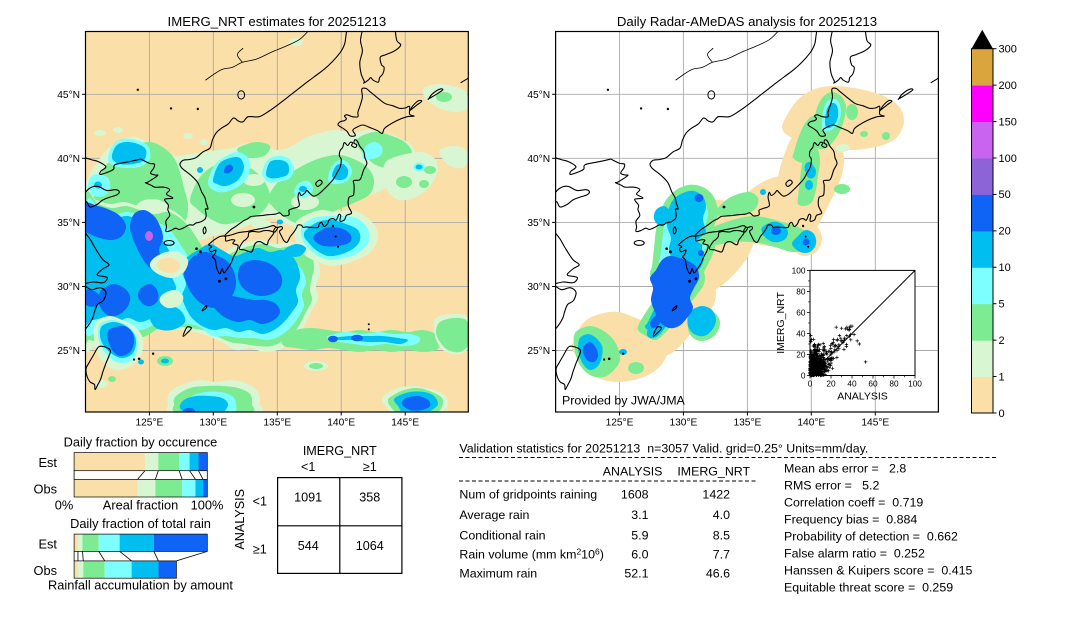 The image size is (1080, 617). I want to click on svg-text:Probability of detection = 0.: Probability of detection = 0.662, so click(871, 537).